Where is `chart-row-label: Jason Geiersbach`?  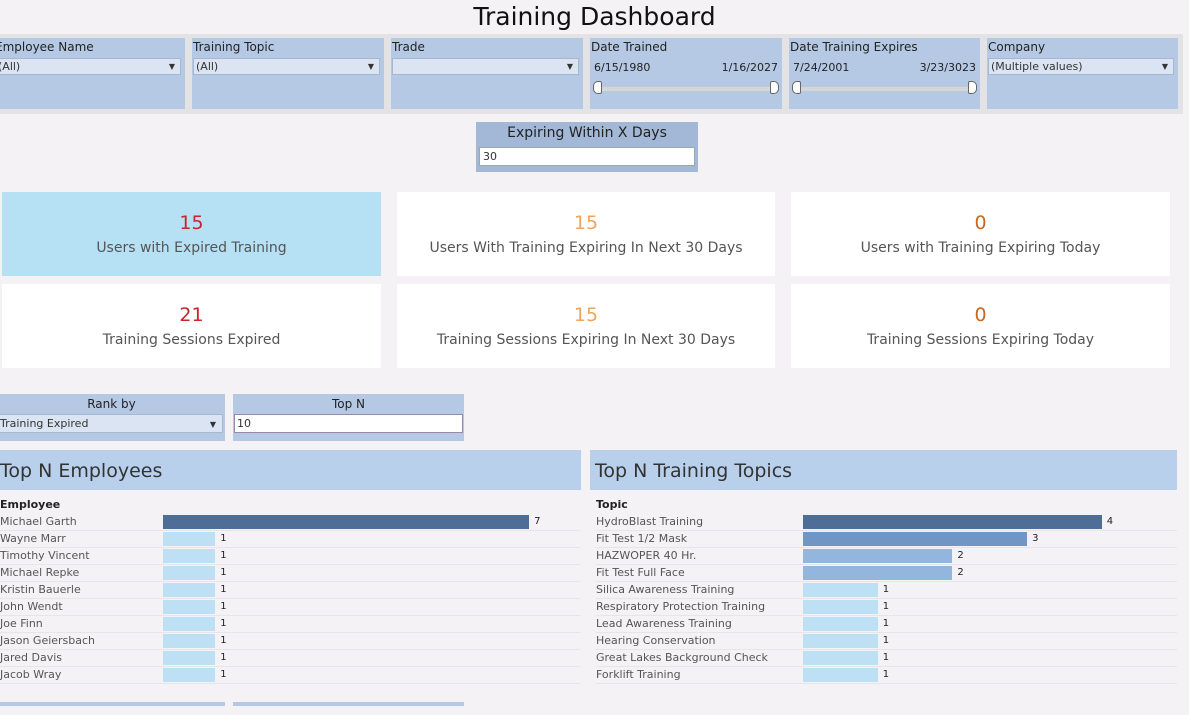 chart-row-label: Jason Geiersbach is located at coordinates (48, 640).